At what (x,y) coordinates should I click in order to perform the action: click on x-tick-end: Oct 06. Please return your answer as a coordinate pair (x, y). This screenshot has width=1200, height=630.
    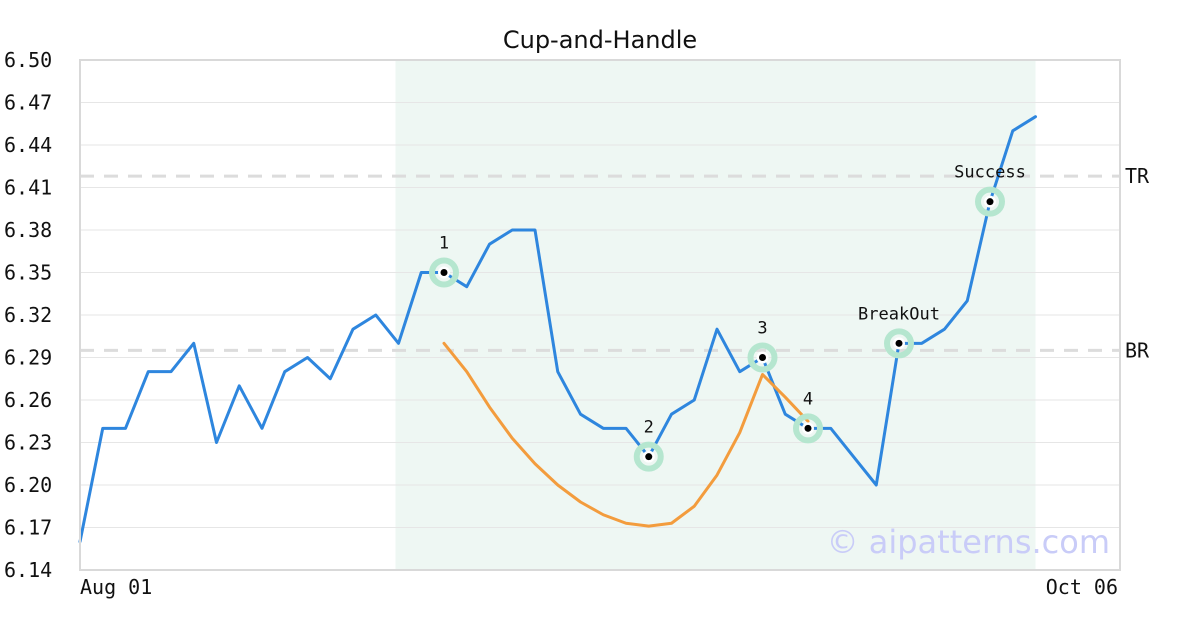
    Looking at the image, I should click on (1082, 587).